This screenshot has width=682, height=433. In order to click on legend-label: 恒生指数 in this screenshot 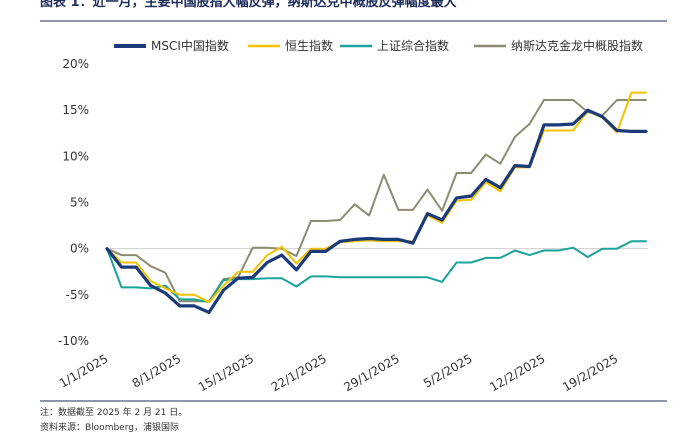, I will do `click(309, 45)`.